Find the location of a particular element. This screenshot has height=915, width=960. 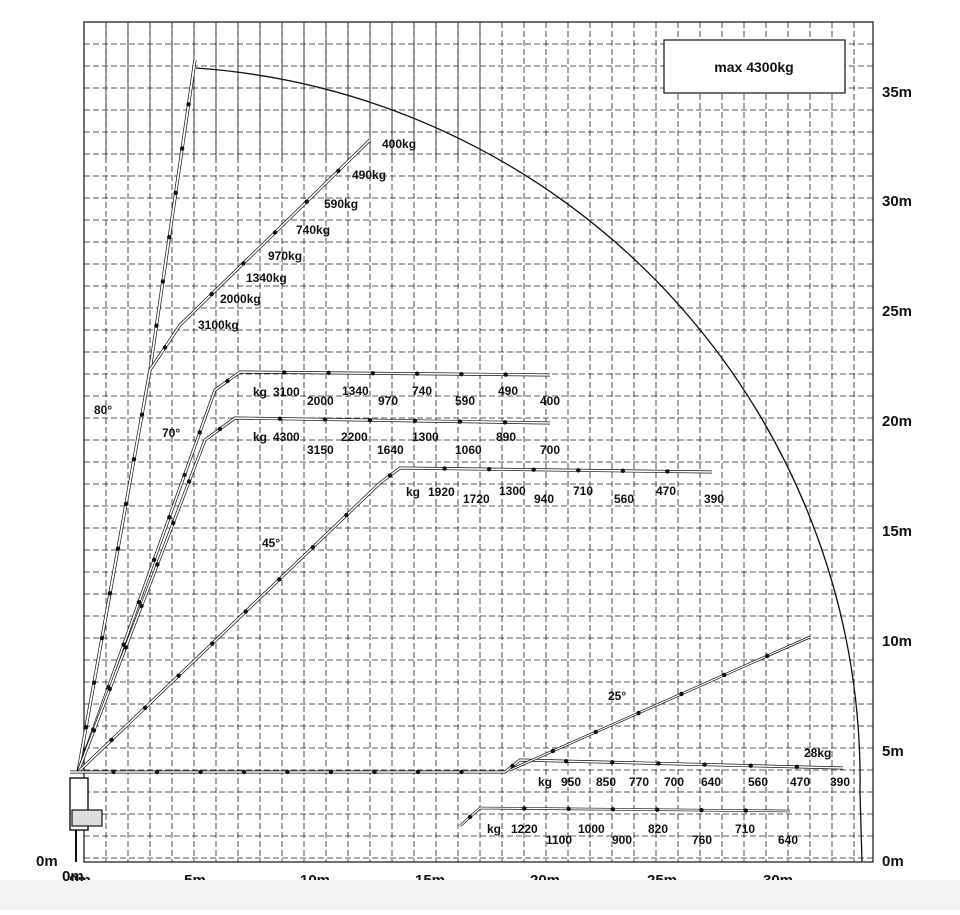

y-tick: 25m is located at coordinates (897, 311).